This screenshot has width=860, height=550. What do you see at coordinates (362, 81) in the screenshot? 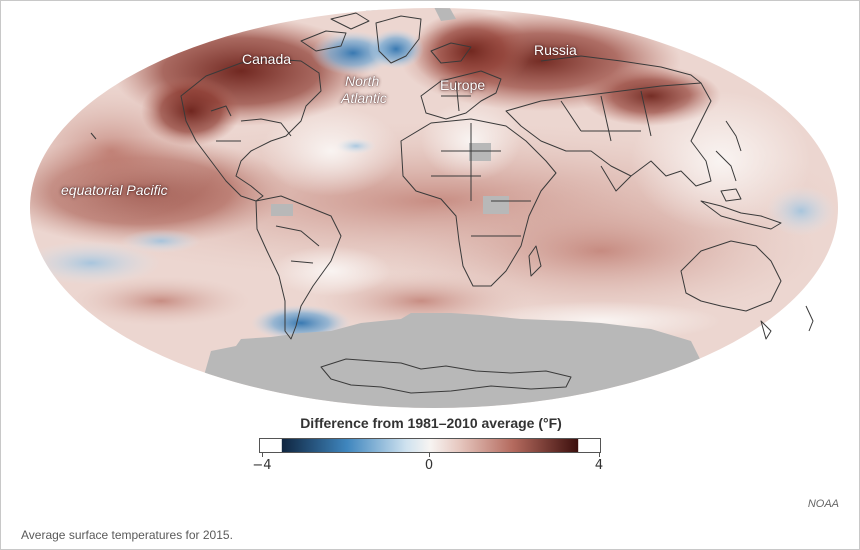
I see `label-north-atlantic-line1: North` at bounding box center [362, 81].